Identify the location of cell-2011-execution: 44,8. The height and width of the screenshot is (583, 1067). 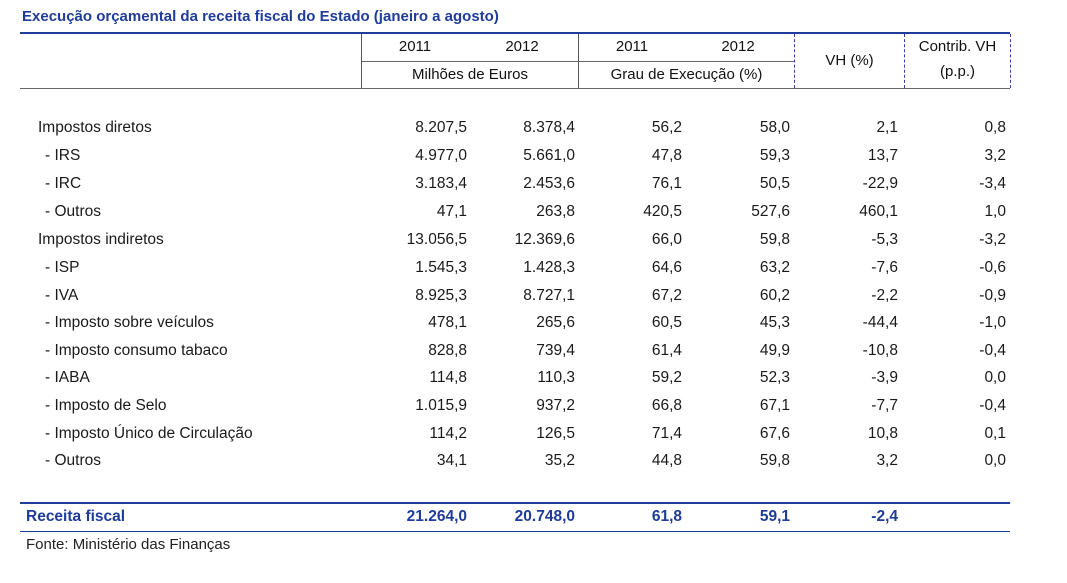
(666, 460).